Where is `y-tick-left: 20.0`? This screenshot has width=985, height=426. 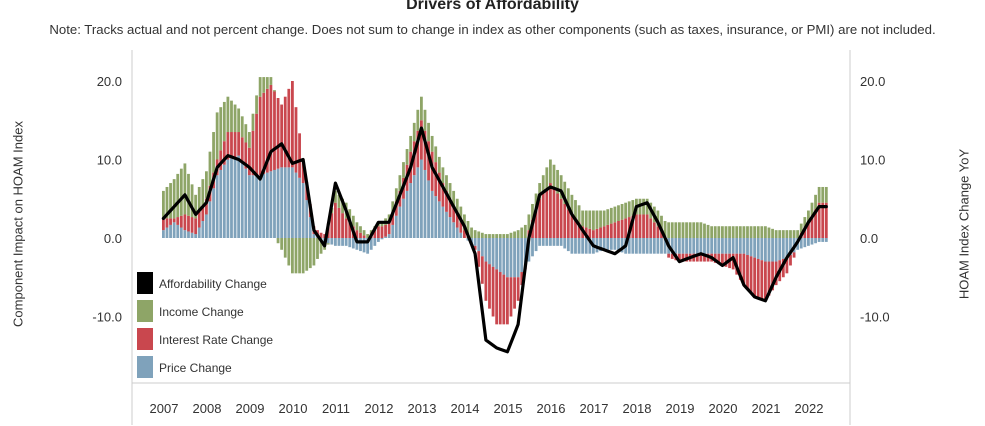 y-tick-left: 20.0 is located at coordinates (109, 81).